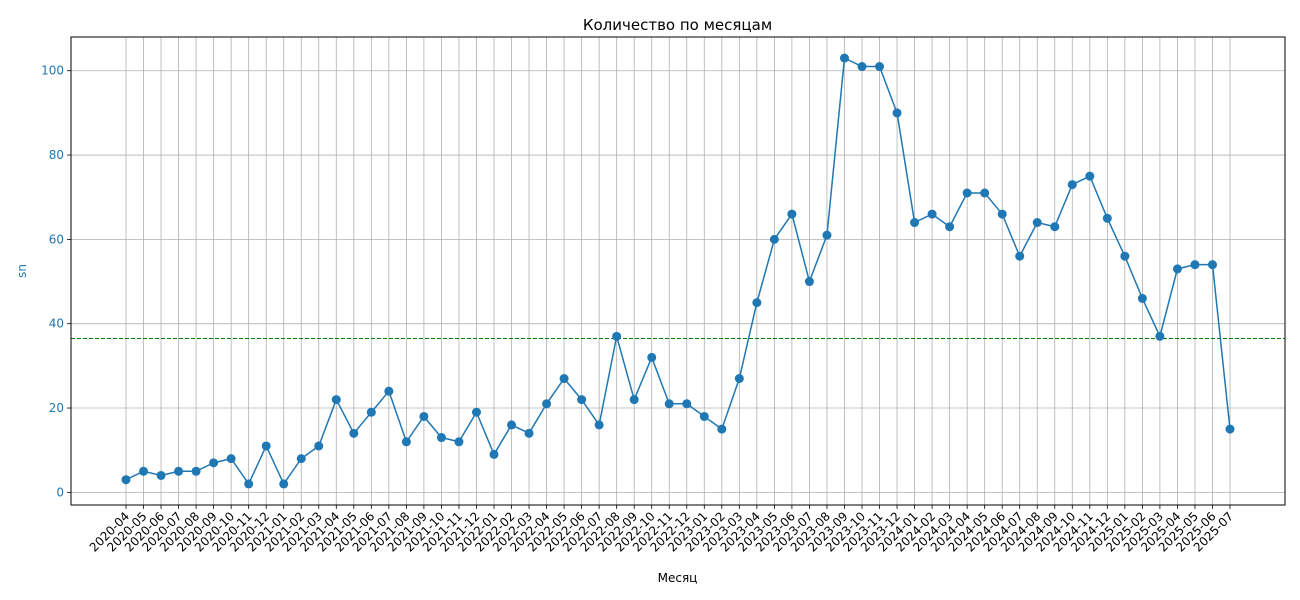  What do you see at coordinates (52, 71) in the screenshot?
I see `y-tick-label: 100` at bounding box center [52, 71].